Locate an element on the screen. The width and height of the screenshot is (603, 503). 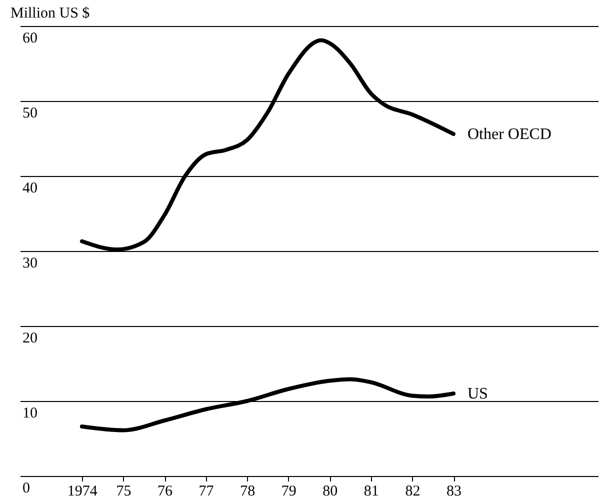
y-tick-label: 20 is located at coordinates (30, 338).